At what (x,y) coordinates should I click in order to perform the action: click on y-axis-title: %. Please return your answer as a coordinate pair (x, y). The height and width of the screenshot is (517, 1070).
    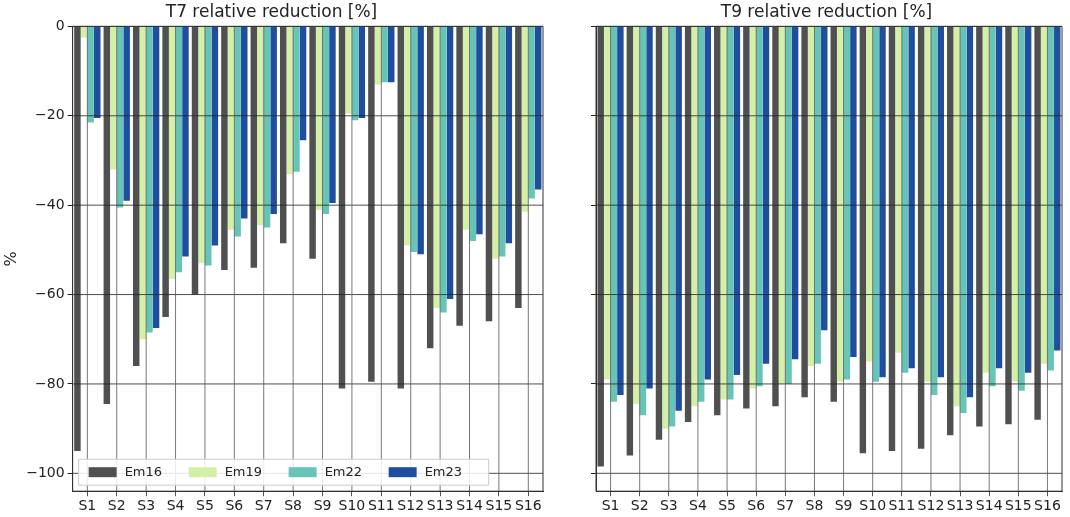
    Looking at the image, I should click on (10, 259).